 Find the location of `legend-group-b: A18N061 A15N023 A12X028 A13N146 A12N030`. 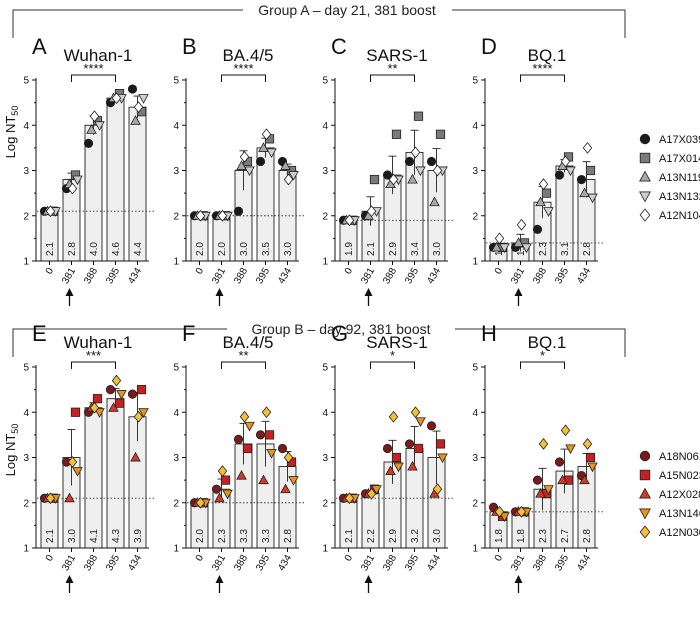

legend-group-b: A18N061 A15N023 A12X028 A13N146 A12N030 is located at coordinates (669, 494).